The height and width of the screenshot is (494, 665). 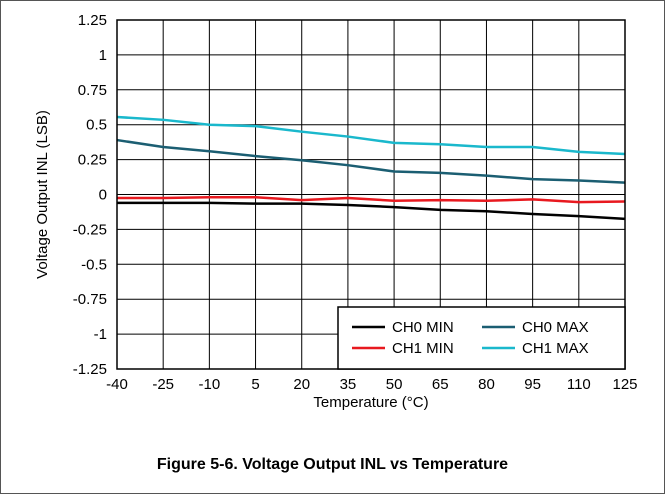 I want to click on y-tick-labels: 1.25 1 0.75 0.5 0.25 0 -0.25 -0.5 -0.75 -1 -1.25, so click(x=90, y=195).